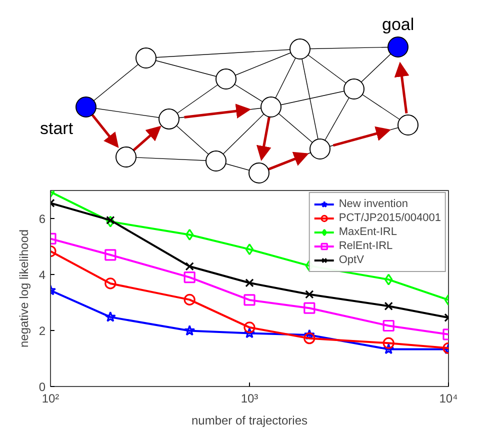 Image resolution: width=478 pixels, height=430 pixels. What do you see at coordinates (351, 260) in the screenshot?
I see `legend-label: OptV` at bounding box center [351, 260].